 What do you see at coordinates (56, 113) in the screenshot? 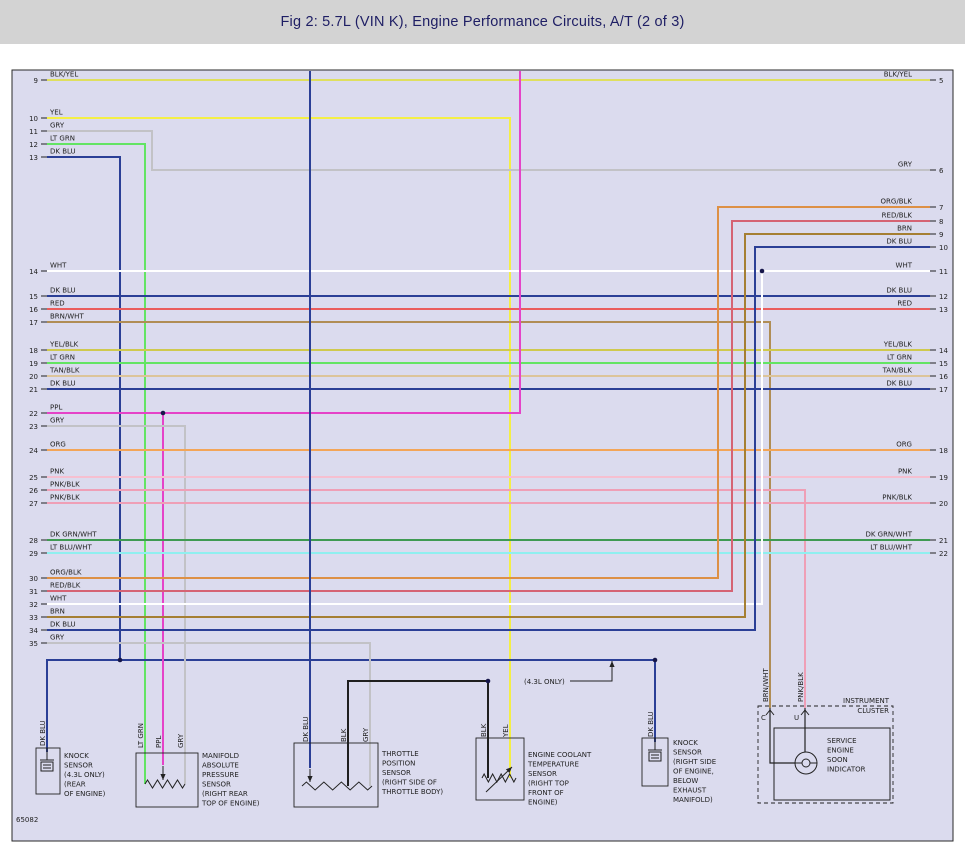
I see `svg-text: YEL` at bounding box center [56, 113].